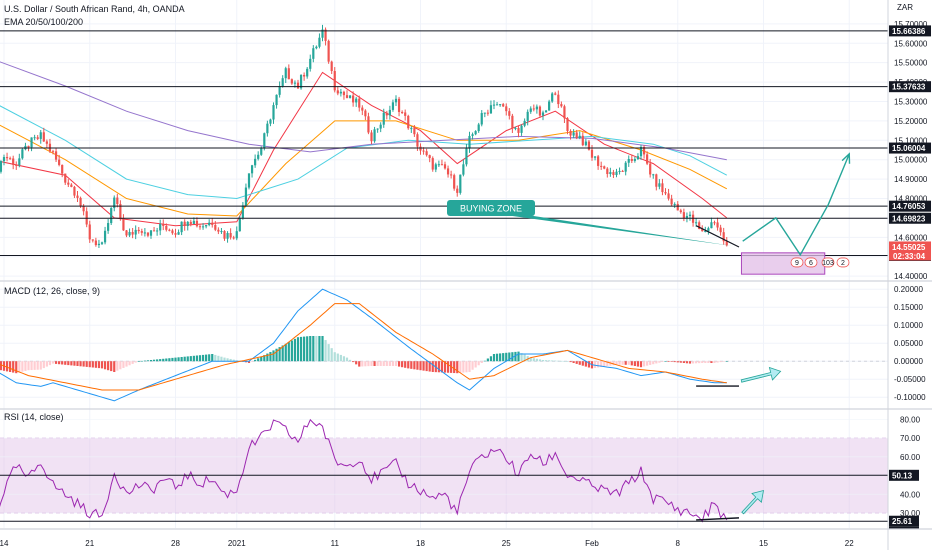 This screenshot has height=550, width=932. I want to click on price-tick-label: 15.20000, so click(911, 121).